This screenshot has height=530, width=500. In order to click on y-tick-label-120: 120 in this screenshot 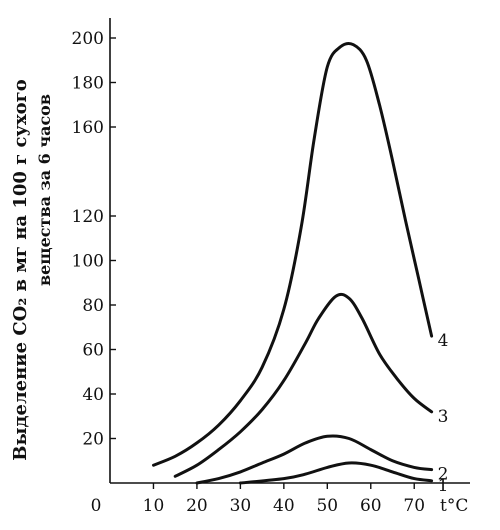, I will do `click(88, 217)`.